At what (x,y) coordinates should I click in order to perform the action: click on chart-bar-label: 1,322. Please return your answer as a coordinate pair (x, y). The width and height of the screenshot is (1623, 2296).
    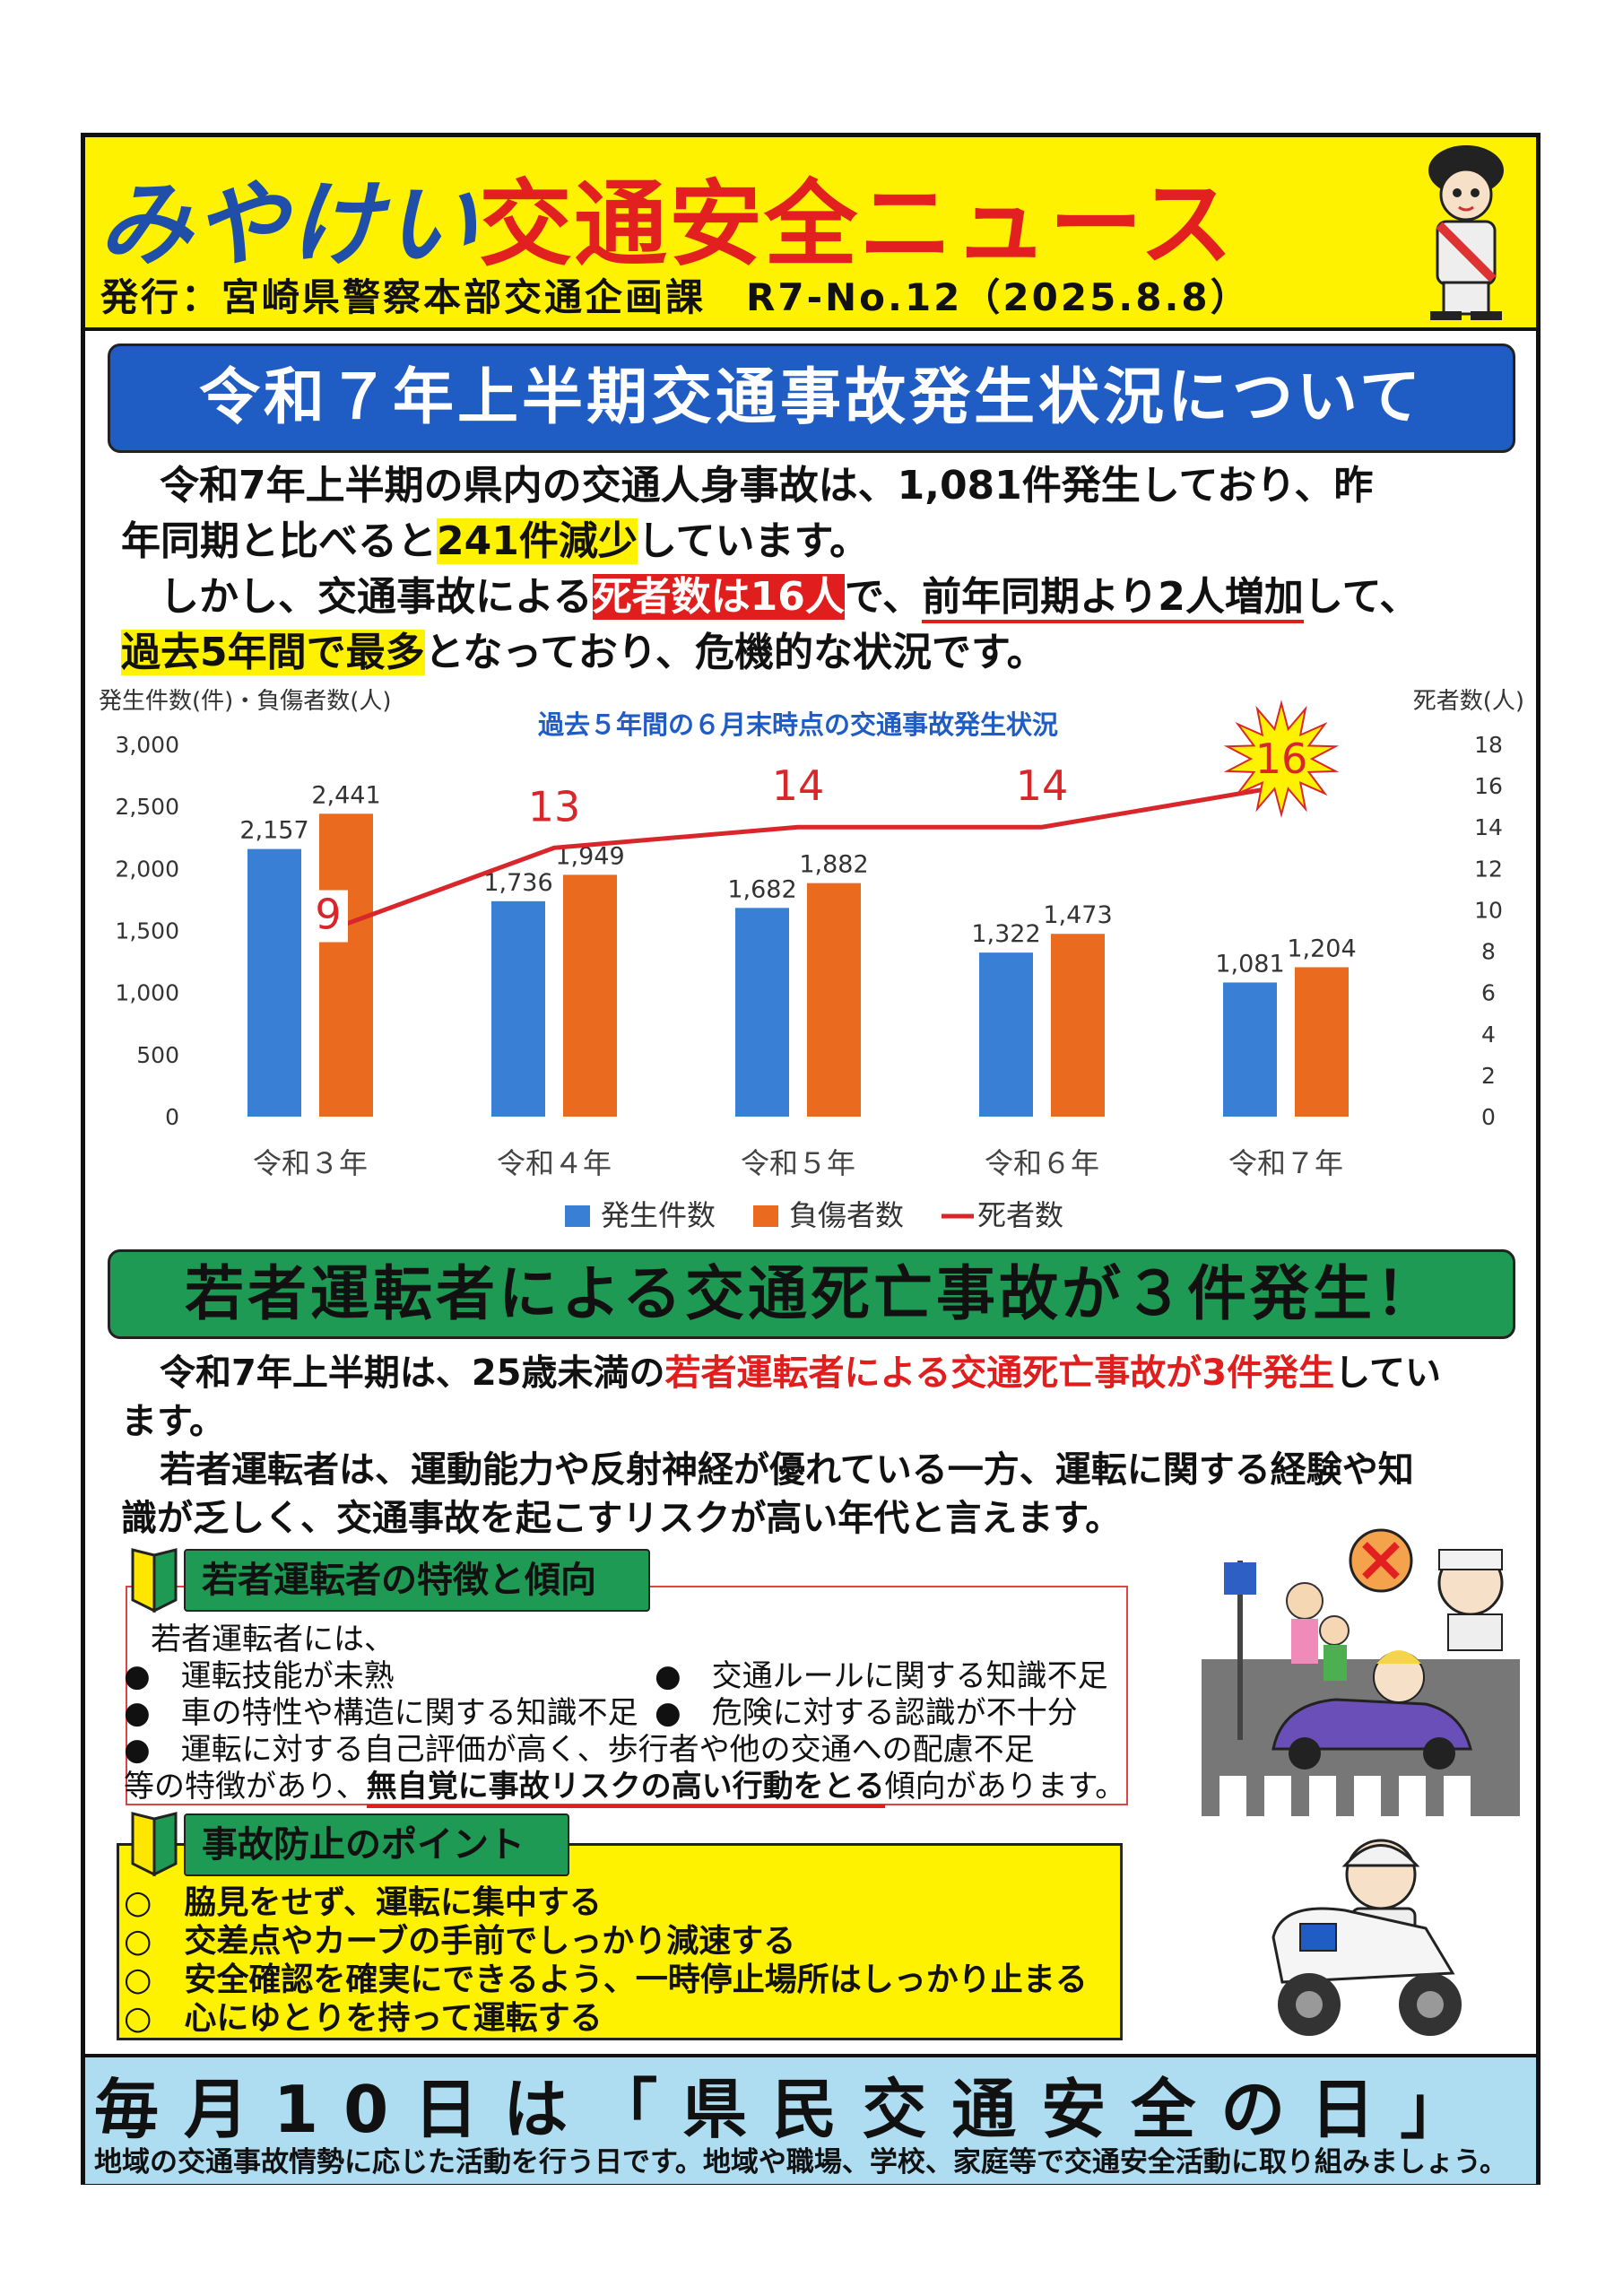
    Looking at the image, I should click on (1005, 934).